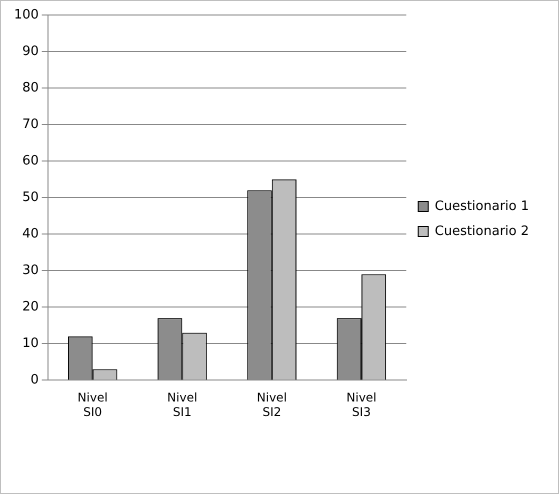 The height and width of the screenshot is (494, 559). Describe the element at coordinates (30, 270) in the screenshot. I see `y-tick-label: 30` at that location.